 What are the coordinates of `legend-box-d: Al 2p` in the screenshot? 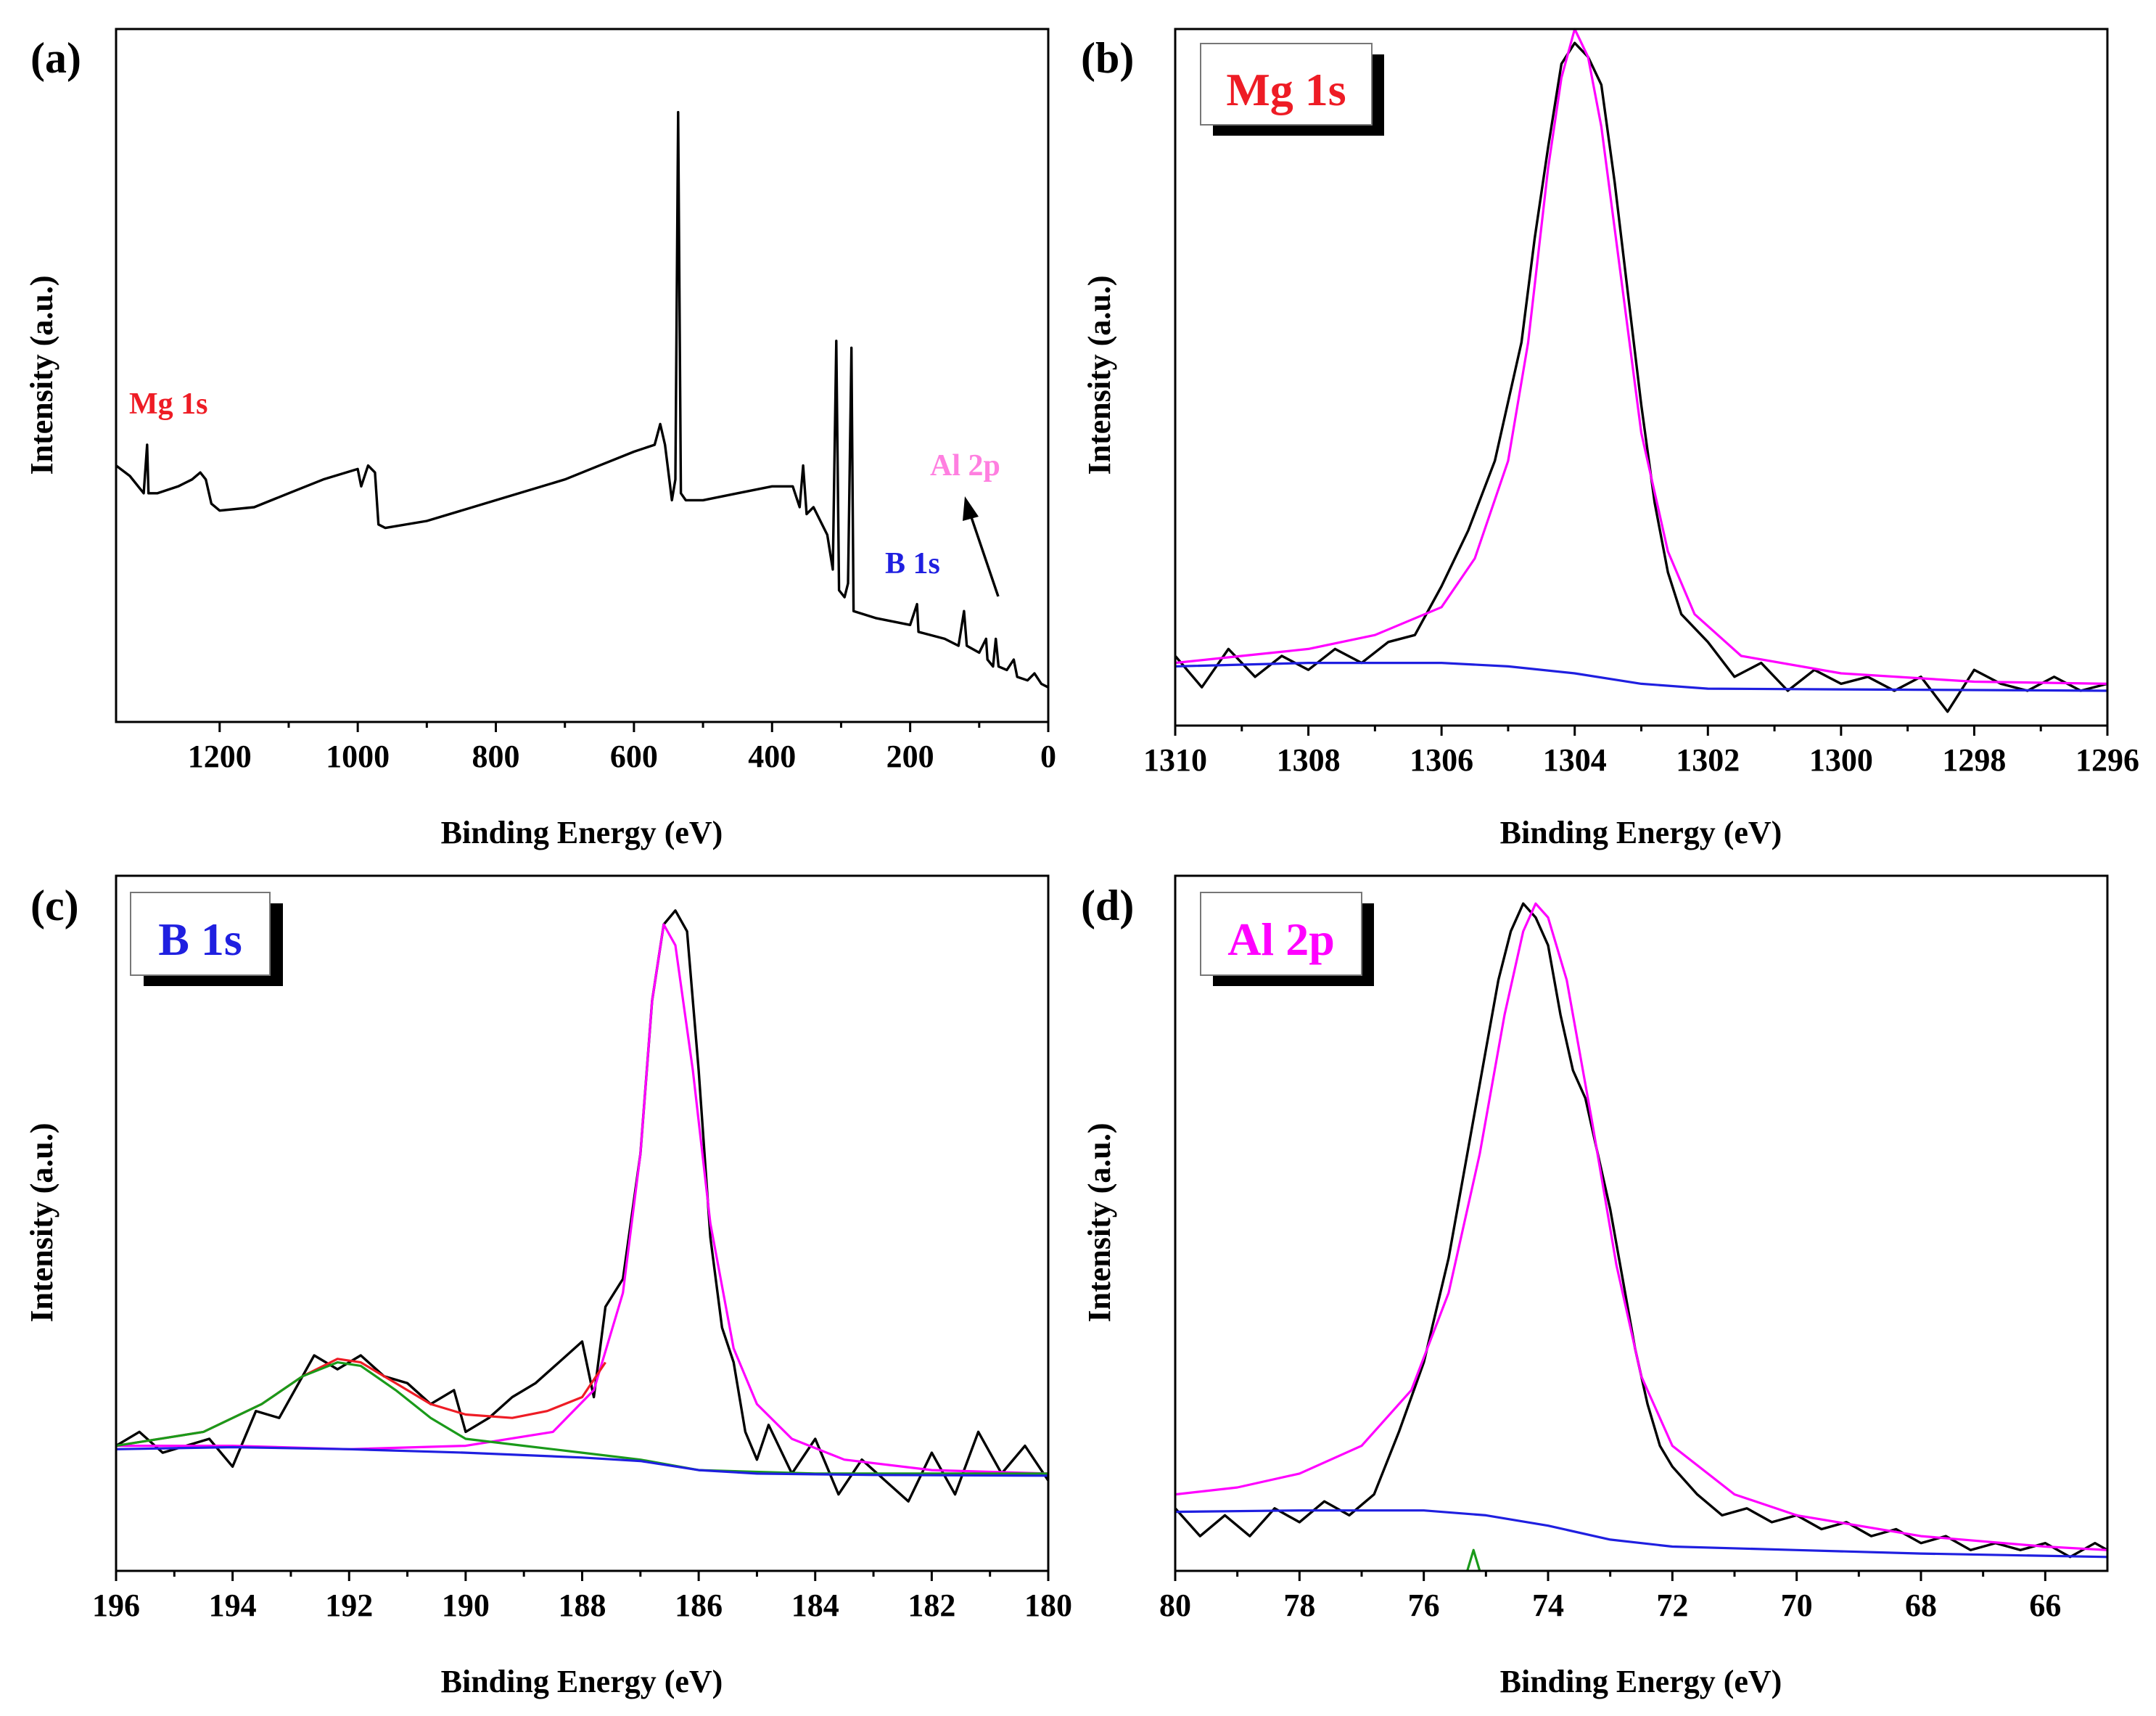 It's located at (1287, 939).